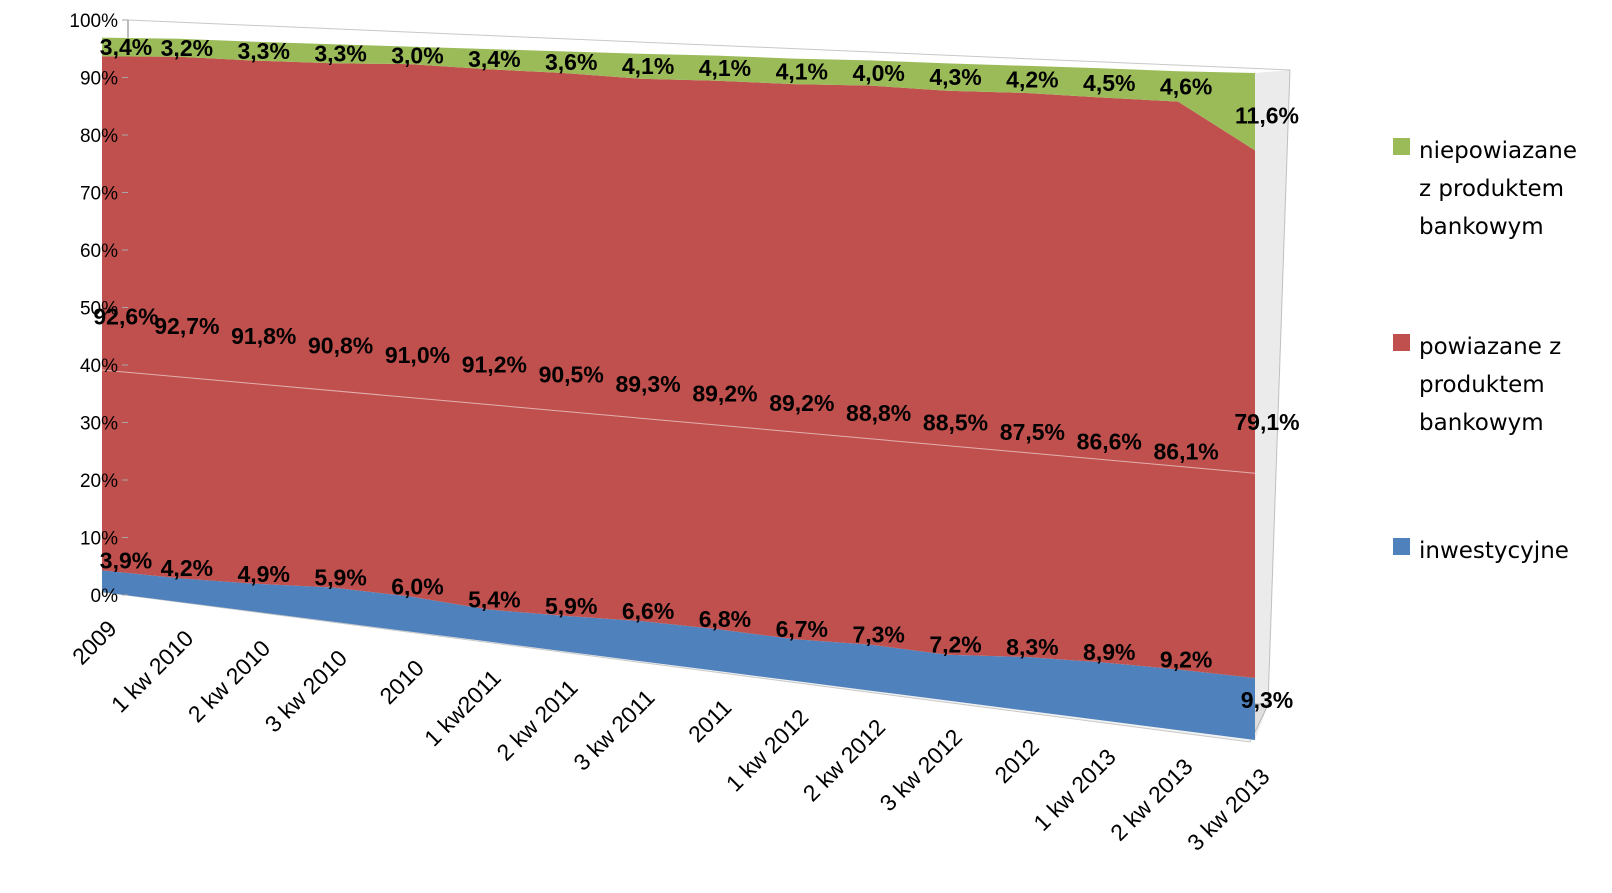  What do you see at coordinates (878, 73) in the screenshot?
I see `data-label: 4,0%` at bounding box center [878, 73].